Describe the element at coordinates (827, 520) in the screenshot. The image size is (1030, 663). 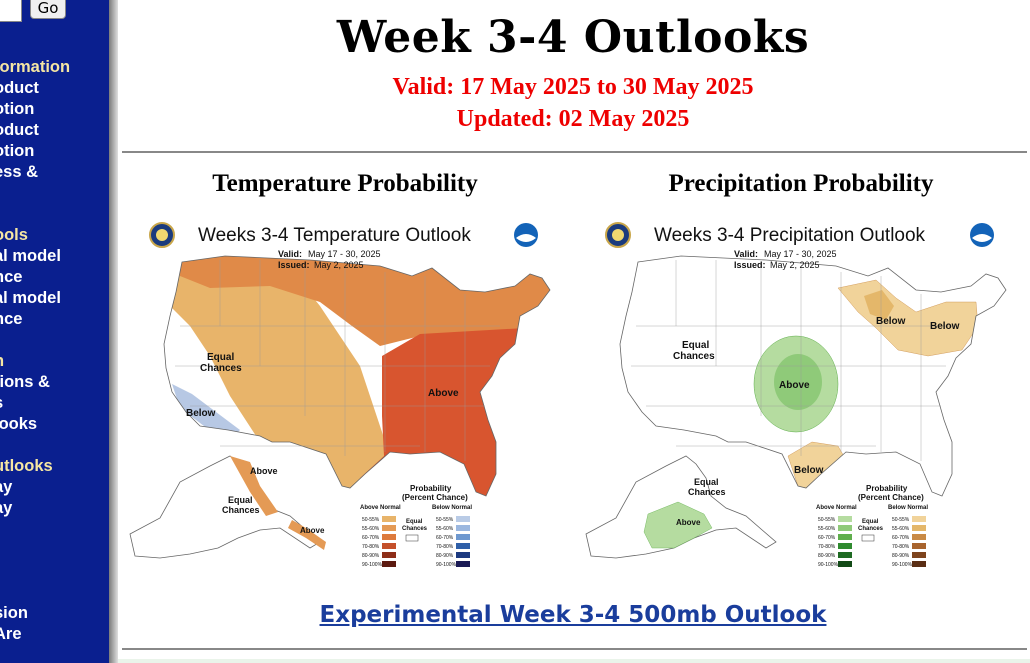
I see `legend-above-range: 50-55%` at that location.